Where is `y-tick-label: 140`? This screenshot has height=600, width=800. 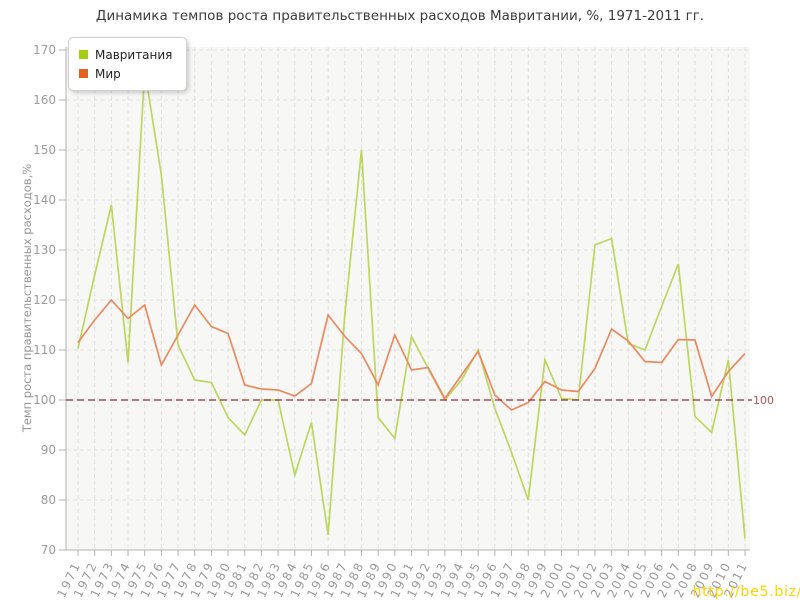
y-tick-label: 140 is located at coordinates (44, 200).